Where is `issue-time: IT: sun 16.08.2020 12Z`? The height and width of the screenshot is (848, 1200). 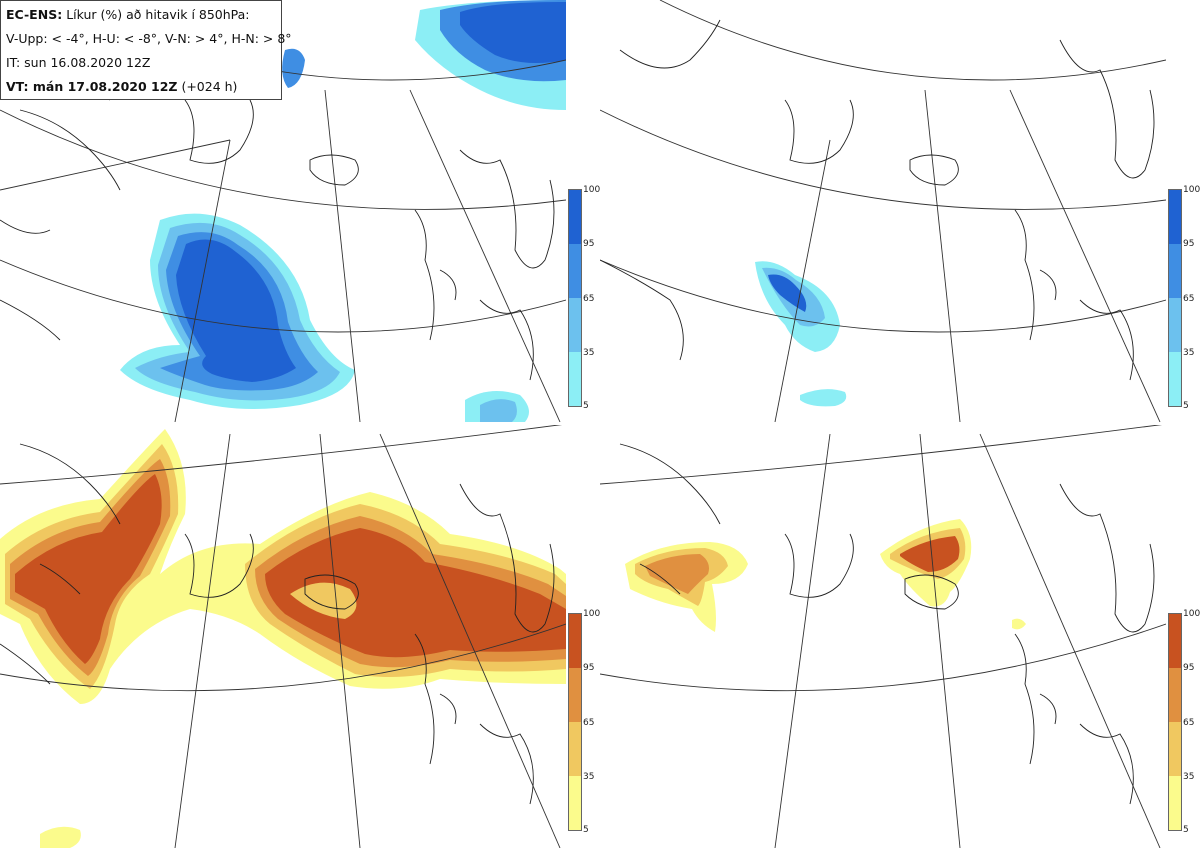 issue-time: IT: sun 16.08.2020 12Z is located at coordinates (78, 62).